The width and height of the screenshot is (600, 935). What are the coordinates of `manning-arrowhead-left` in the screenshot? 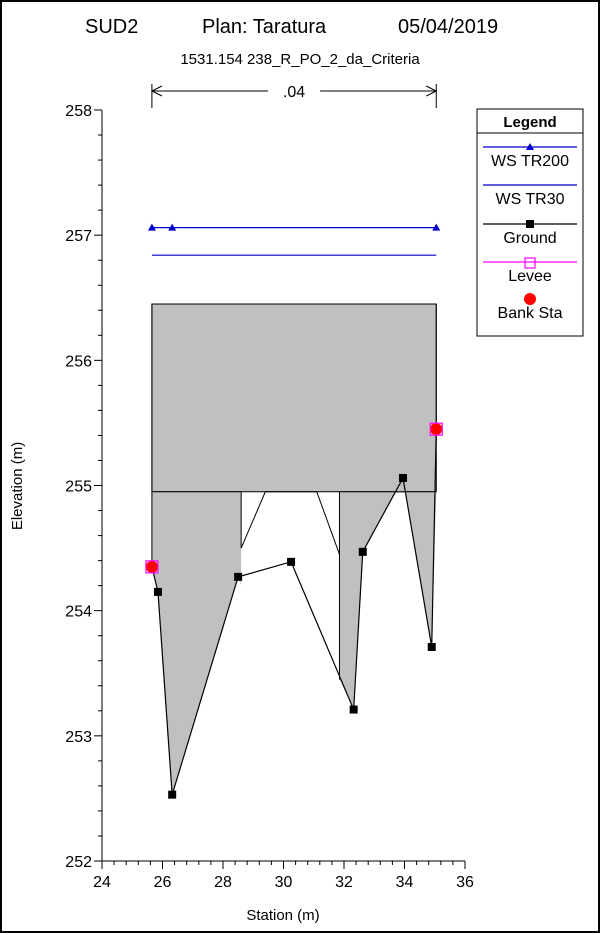 It's located at (156, 91).